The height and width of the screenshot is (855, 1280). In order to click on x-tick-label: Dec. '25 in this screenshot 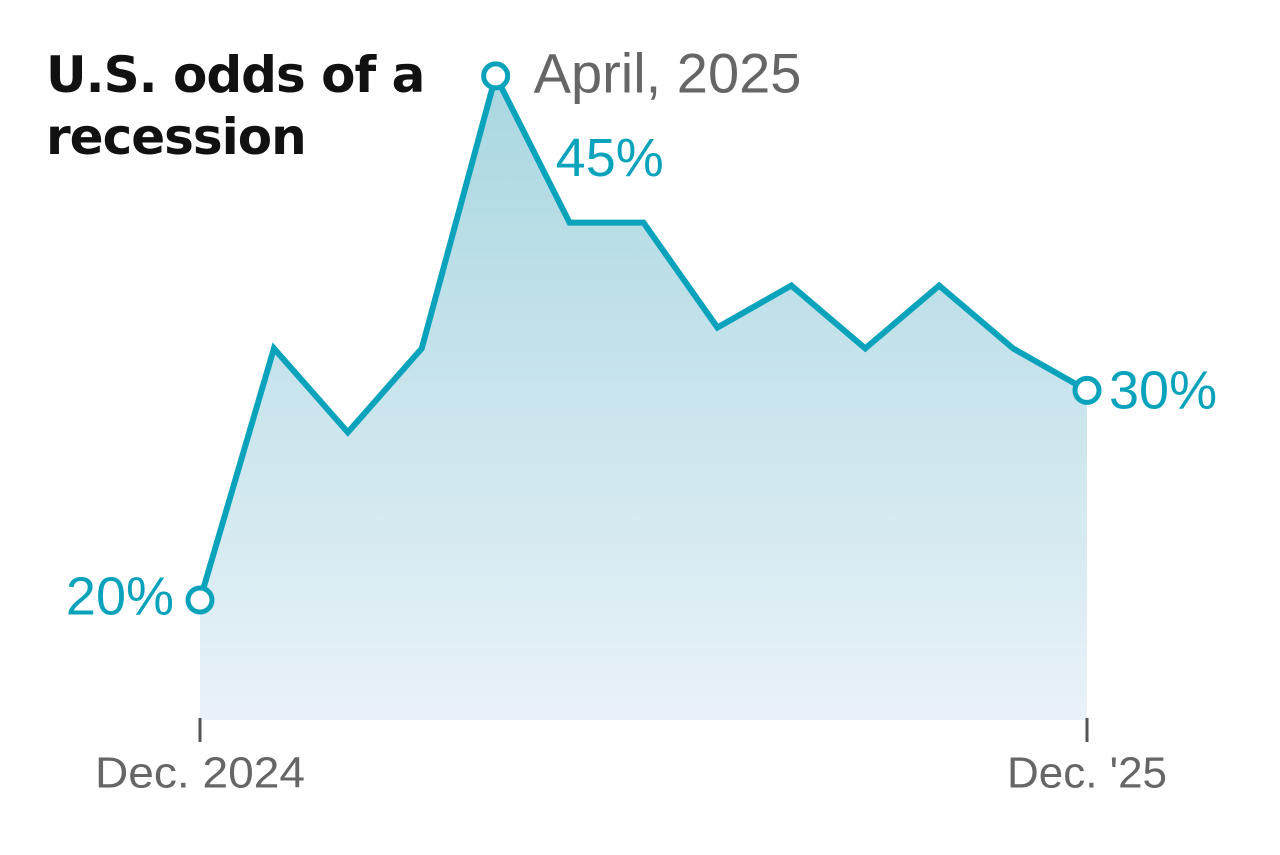, I will do `click(1087, 773)`.